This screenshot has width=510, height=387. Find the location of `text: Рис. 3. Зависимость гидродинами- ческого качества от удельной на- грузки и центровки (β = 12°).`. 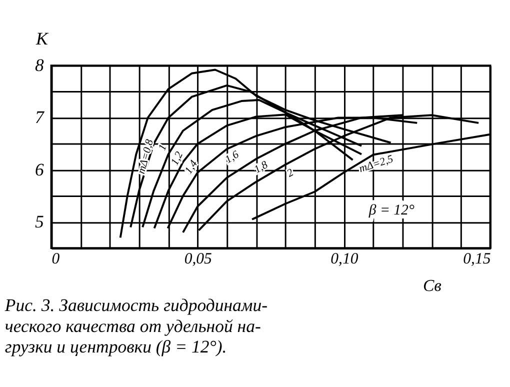

text: Рис. 3. Зависимость гидродинами- ческого качества от удельной на- грузки и центровки (β = 12°). is located at coordinates (136, 326).